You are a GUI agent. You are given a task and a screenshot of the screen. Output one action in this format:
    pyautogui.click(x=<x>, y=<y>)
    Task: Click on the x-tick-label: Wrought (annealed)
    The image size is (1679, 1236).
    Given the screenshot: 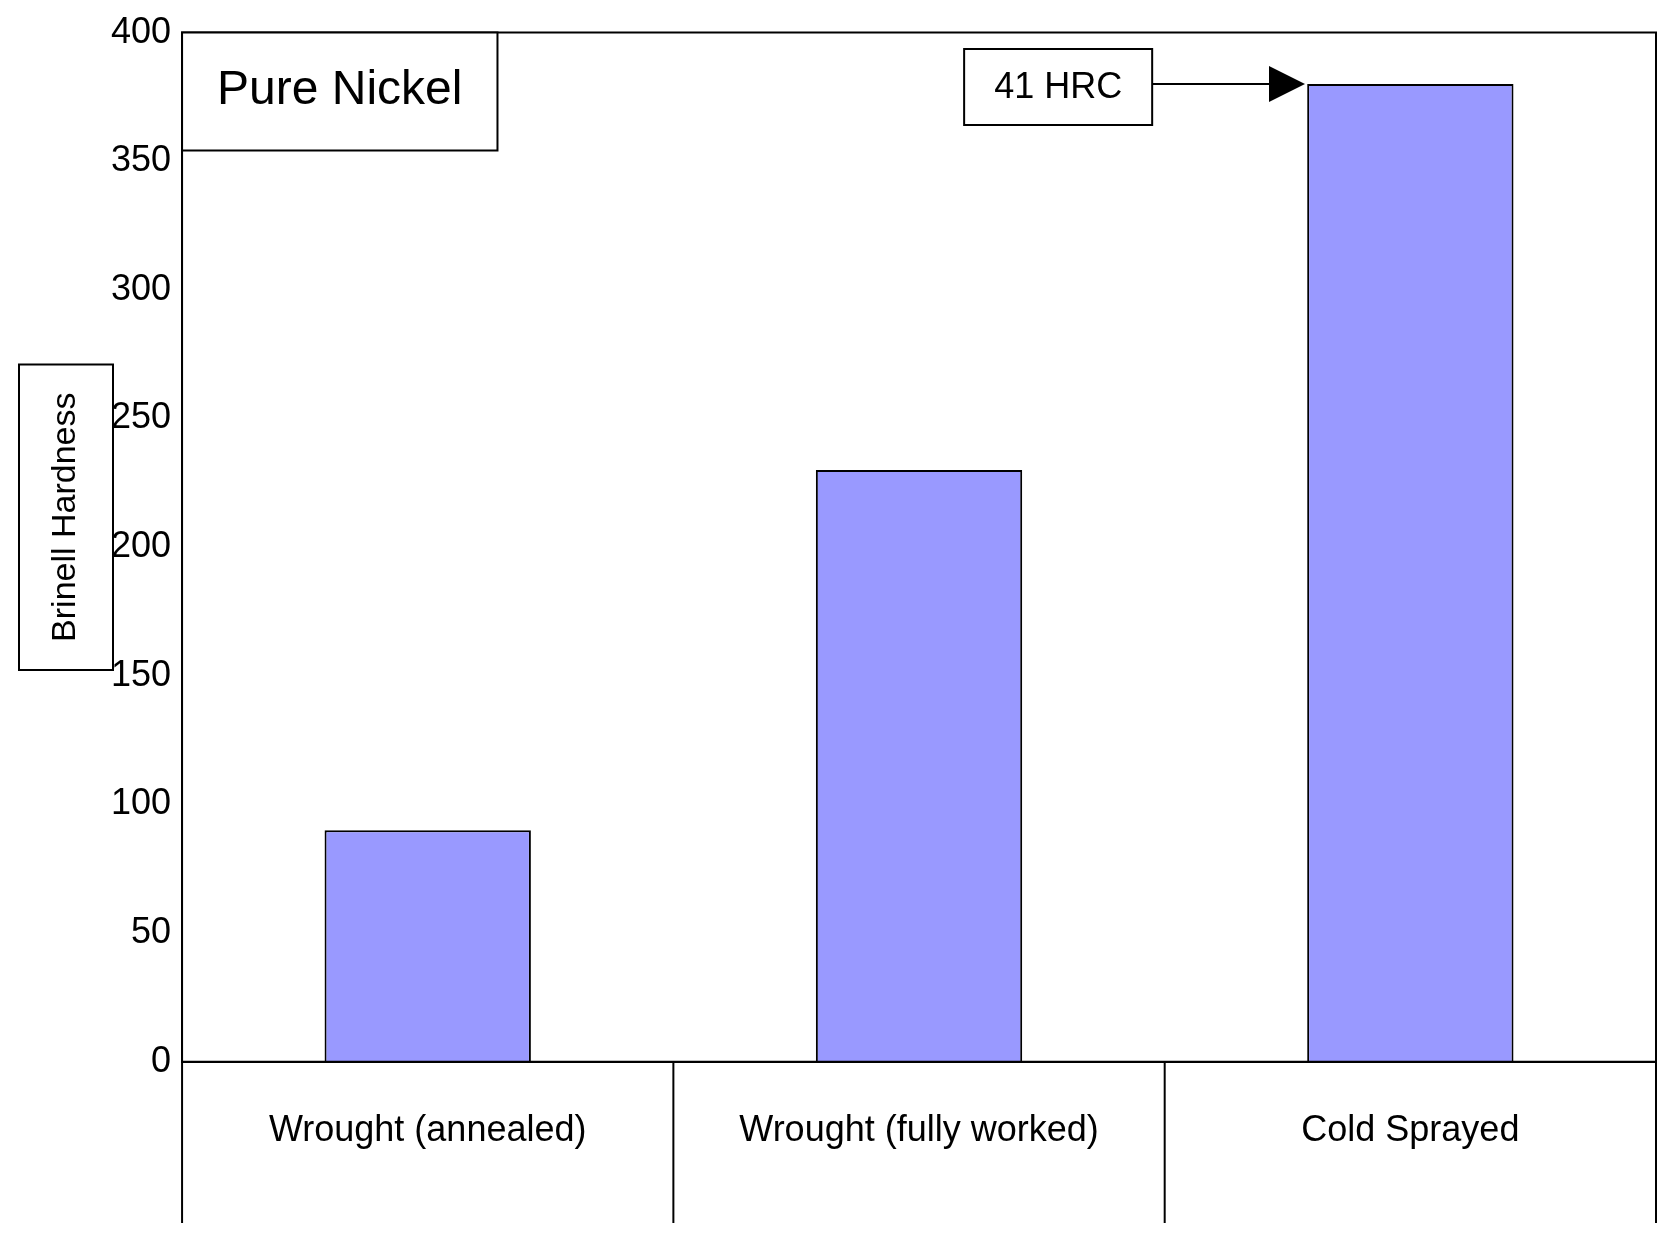 What is the action you would take?
    pyautogui.click(x=427, y=1129)
    